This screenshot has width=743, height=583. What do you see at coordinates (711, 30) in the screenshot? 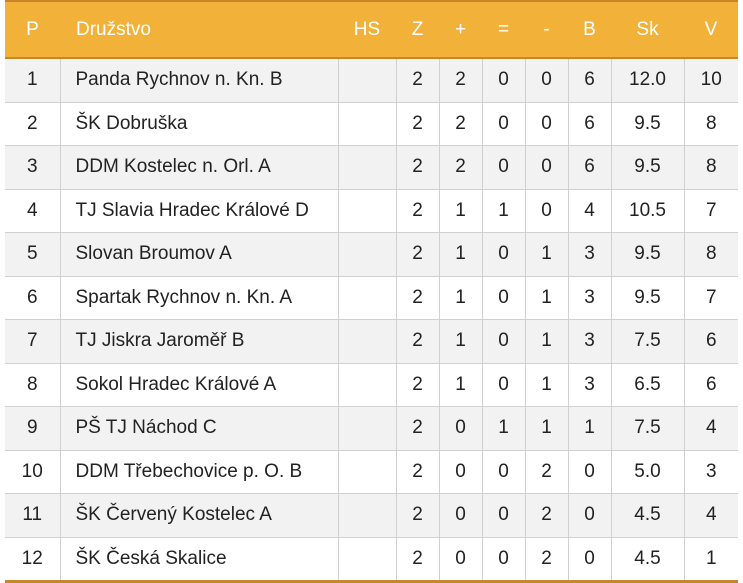
I see `header-v: V` at bounding box center [711, 30].